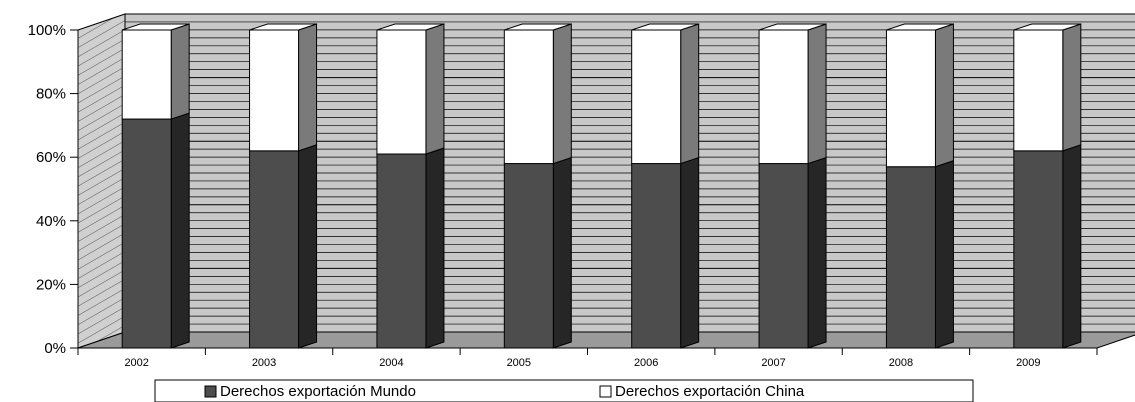 This screenshot has width=1135, height=402. What do you see at coordinates (401, 251) in the screenshot?
I see `bar-Derechos exportación Mundo-2004` at bounding box center [401, 251].